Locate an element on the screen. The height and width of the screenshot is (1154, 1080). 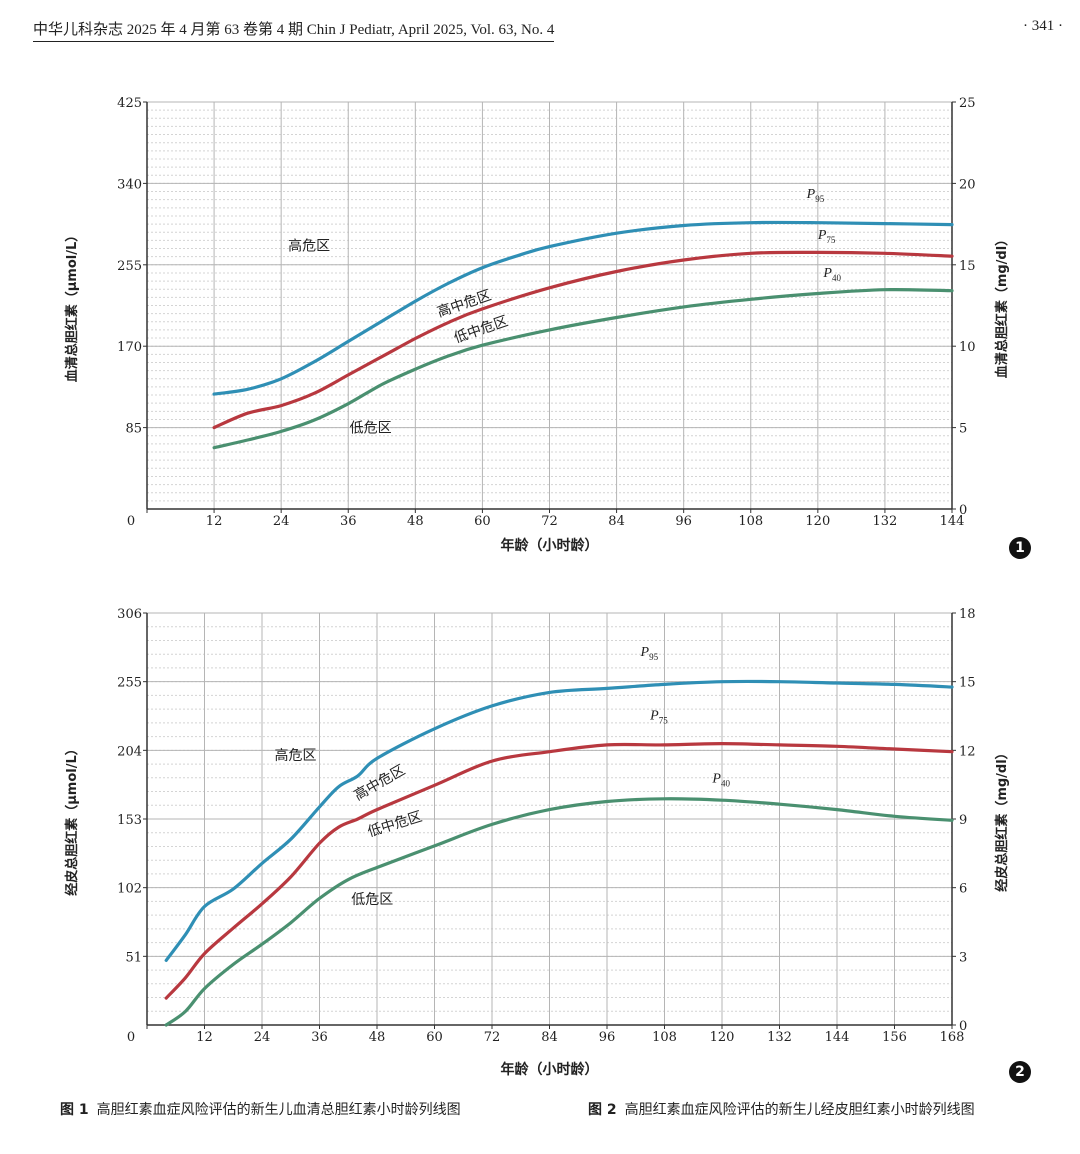
y-right-tick-label: 10 is located at coordinates (967, 347).